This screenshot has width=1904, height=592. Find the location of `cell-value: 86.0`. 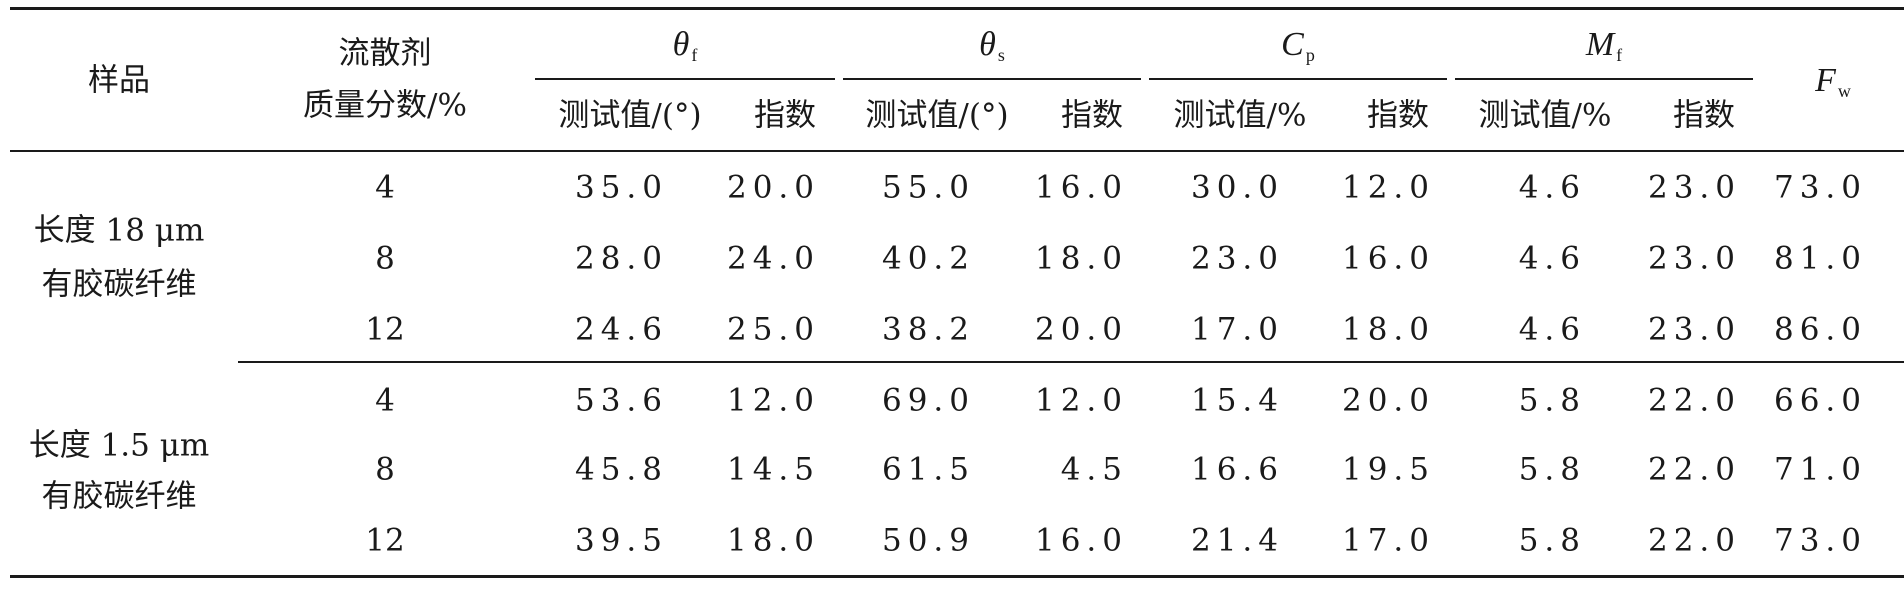

cell-value: 86.0 is located at coordinates (1820, 329).